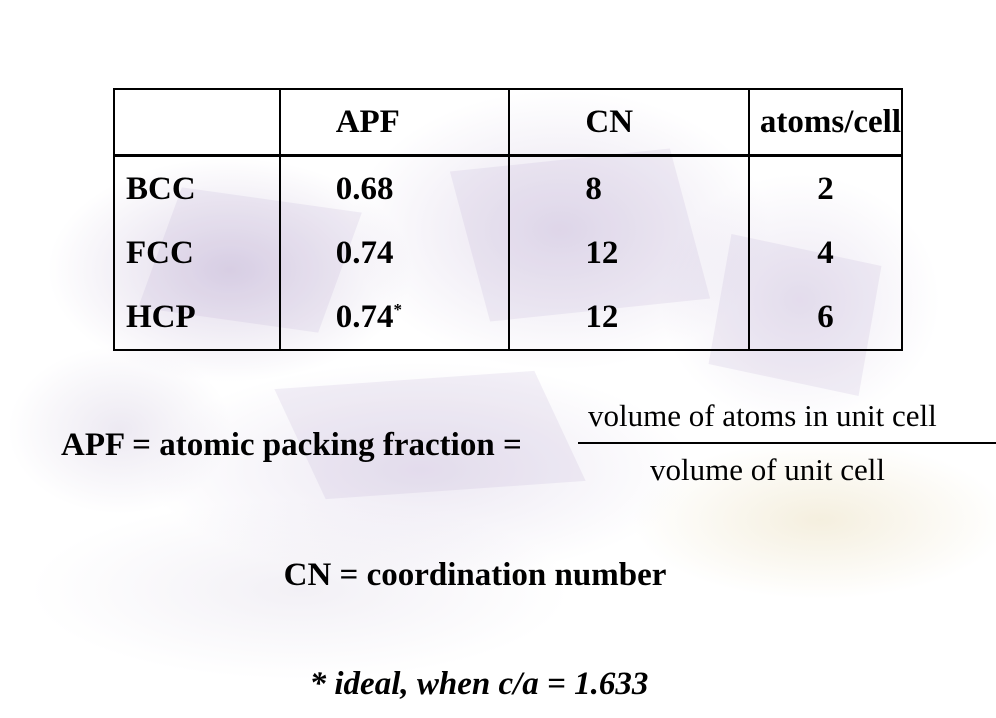 This screenshot has width=996, height=718. Describe the element at coordinates (395, 253) in the screenshot. I see `apf-cell: 0.74` at that location.